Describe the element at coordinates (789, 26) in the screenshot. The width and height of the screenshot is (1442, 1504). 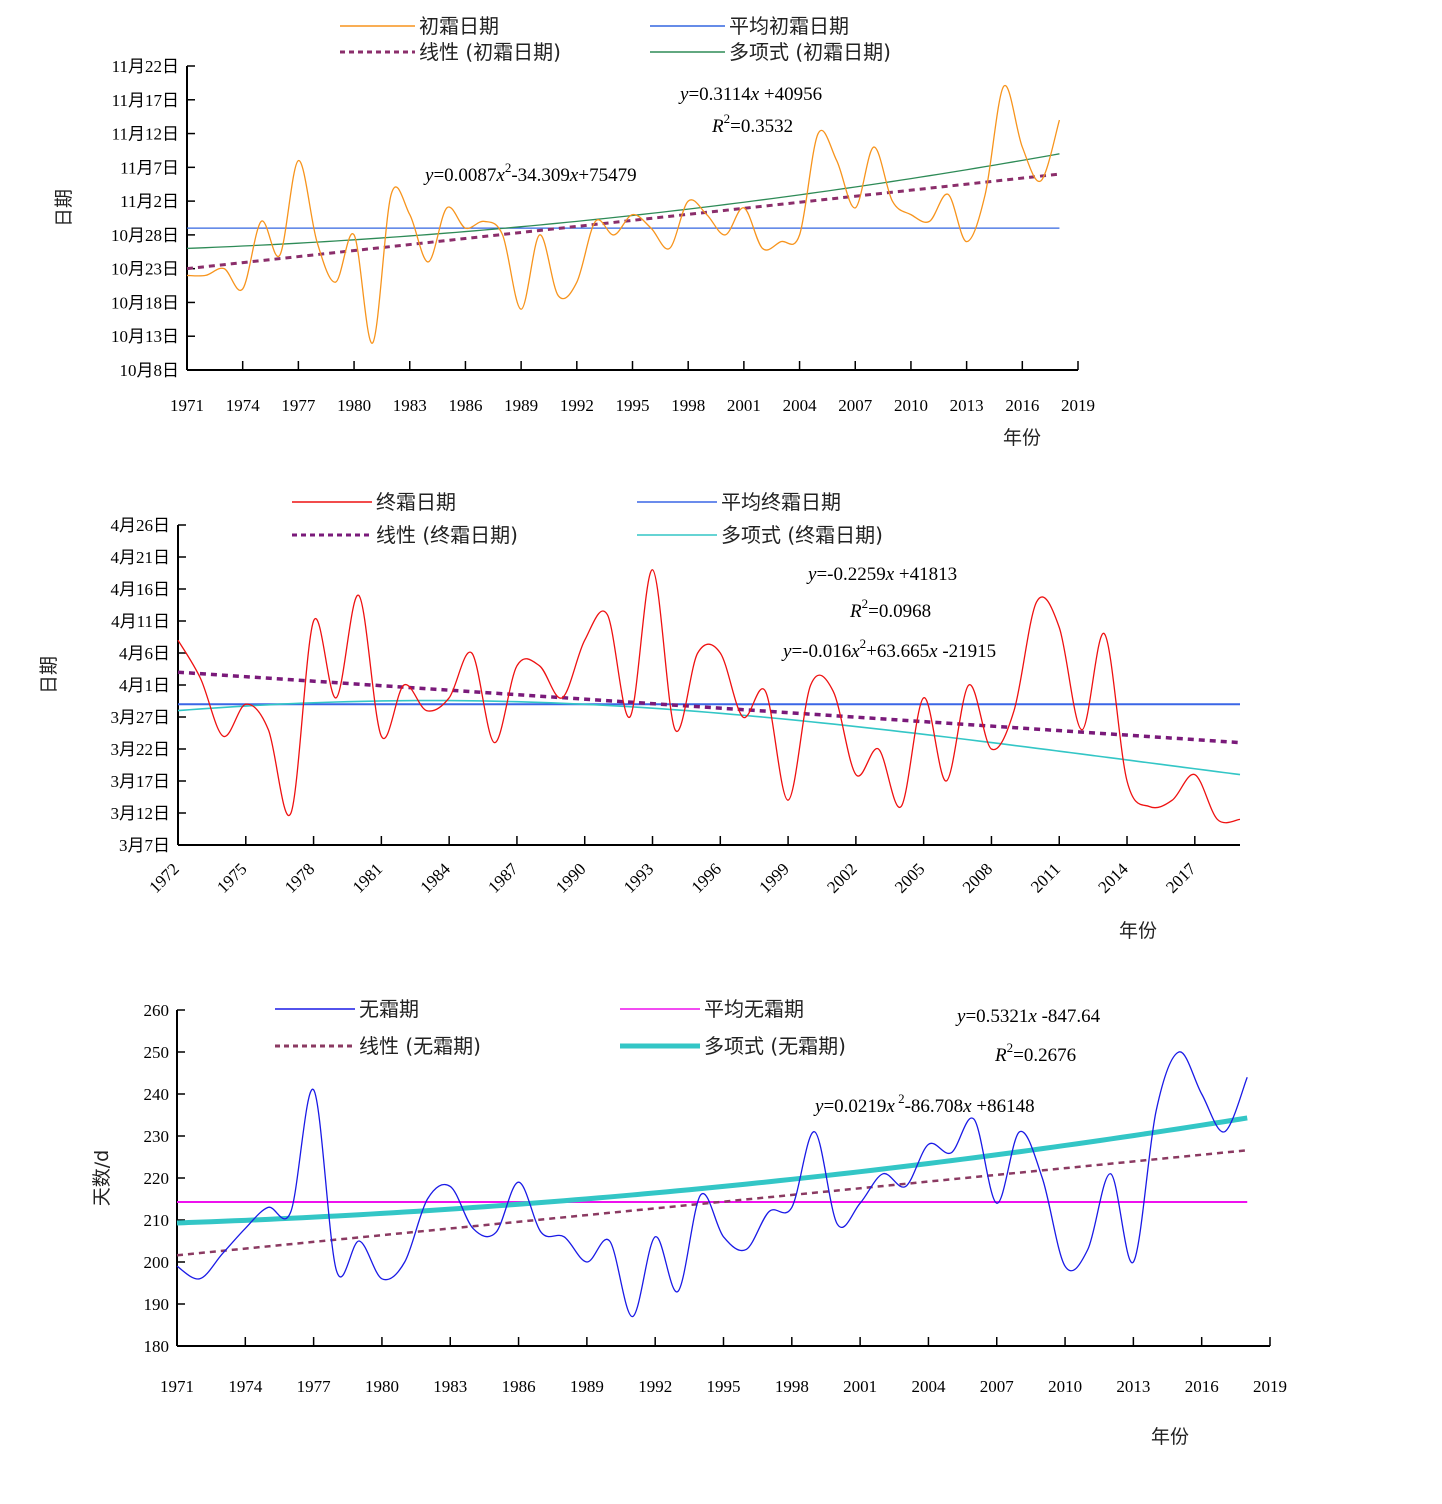
I see `legend-label: 平均初霜日期` at that location.